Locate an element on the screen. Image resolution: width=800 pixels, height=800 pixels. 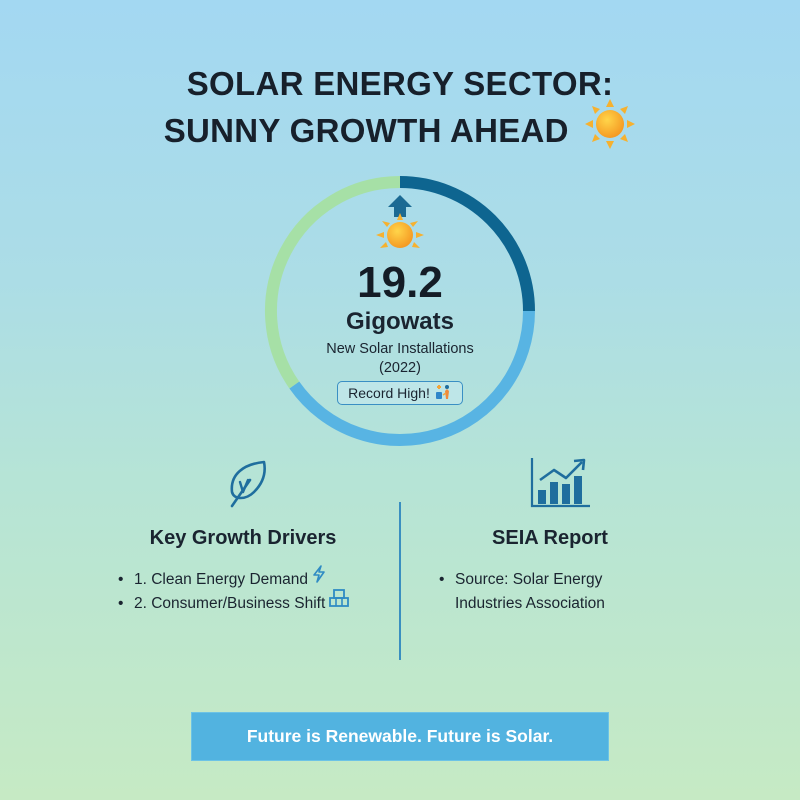
stat-value: 19.2 is located at coordinates (400, 282).